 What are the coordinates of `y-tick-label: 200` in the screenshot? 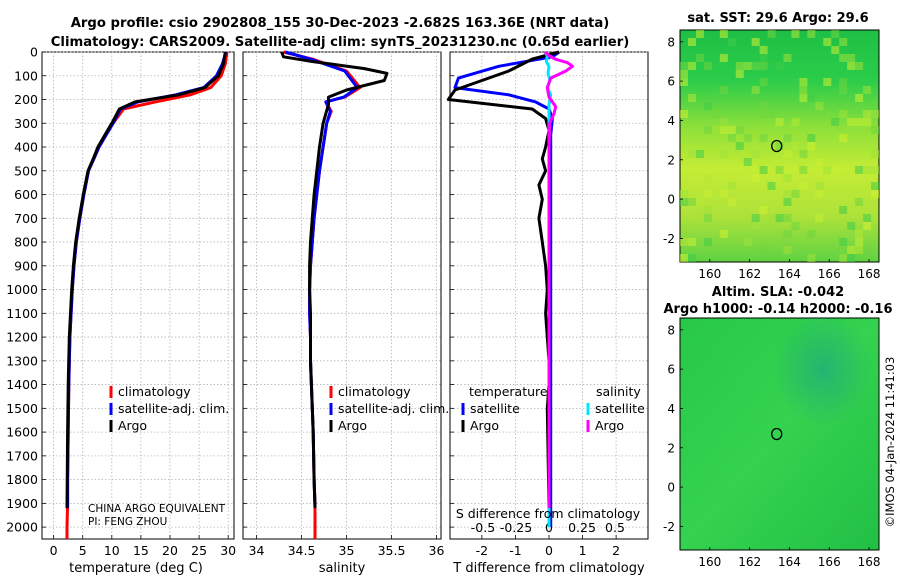 It's located at (26, 99).